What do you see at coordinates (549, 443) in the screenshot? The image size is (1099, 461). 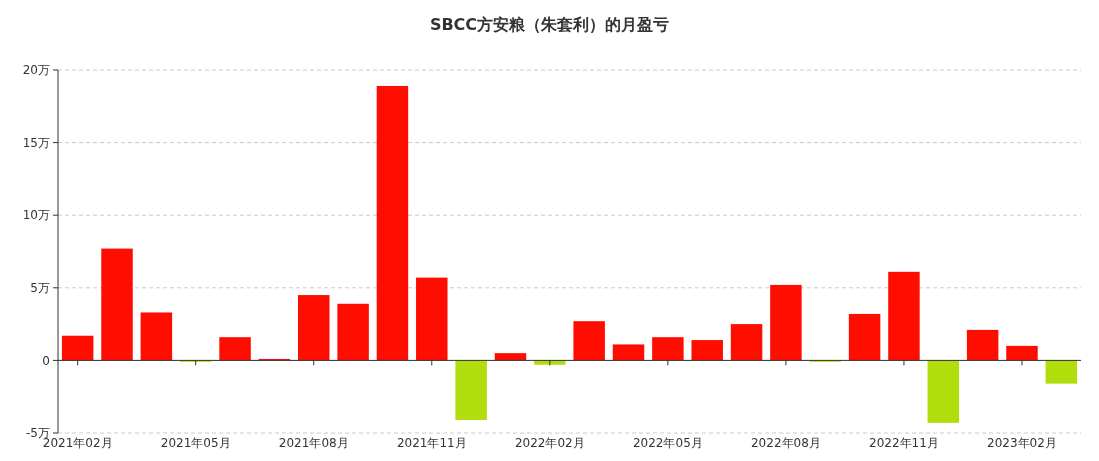 I see `x-tick-label: 2022年02月` at bounding box center [549, 443].